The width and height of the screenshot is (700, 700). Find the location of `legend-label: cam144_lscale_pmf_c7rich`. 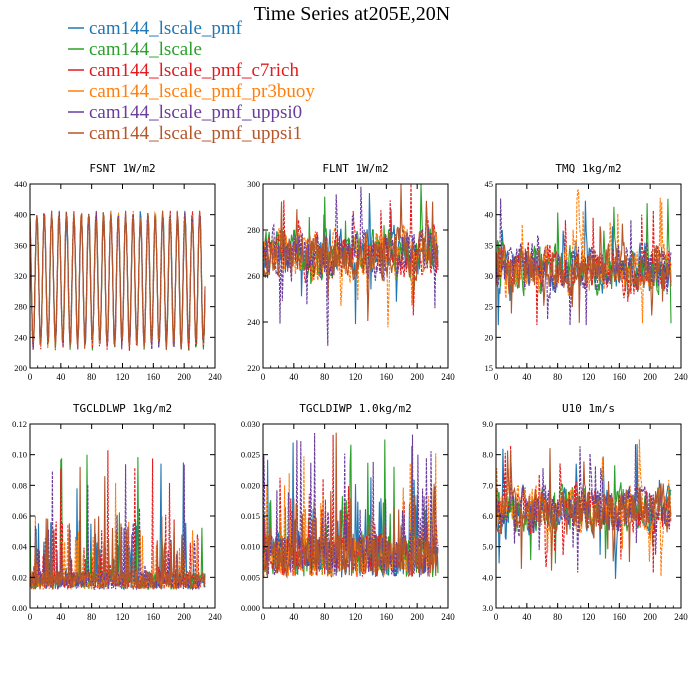

legend-label: cam144_lscale_pmf_c7rich is located at coordinates (194, 70).